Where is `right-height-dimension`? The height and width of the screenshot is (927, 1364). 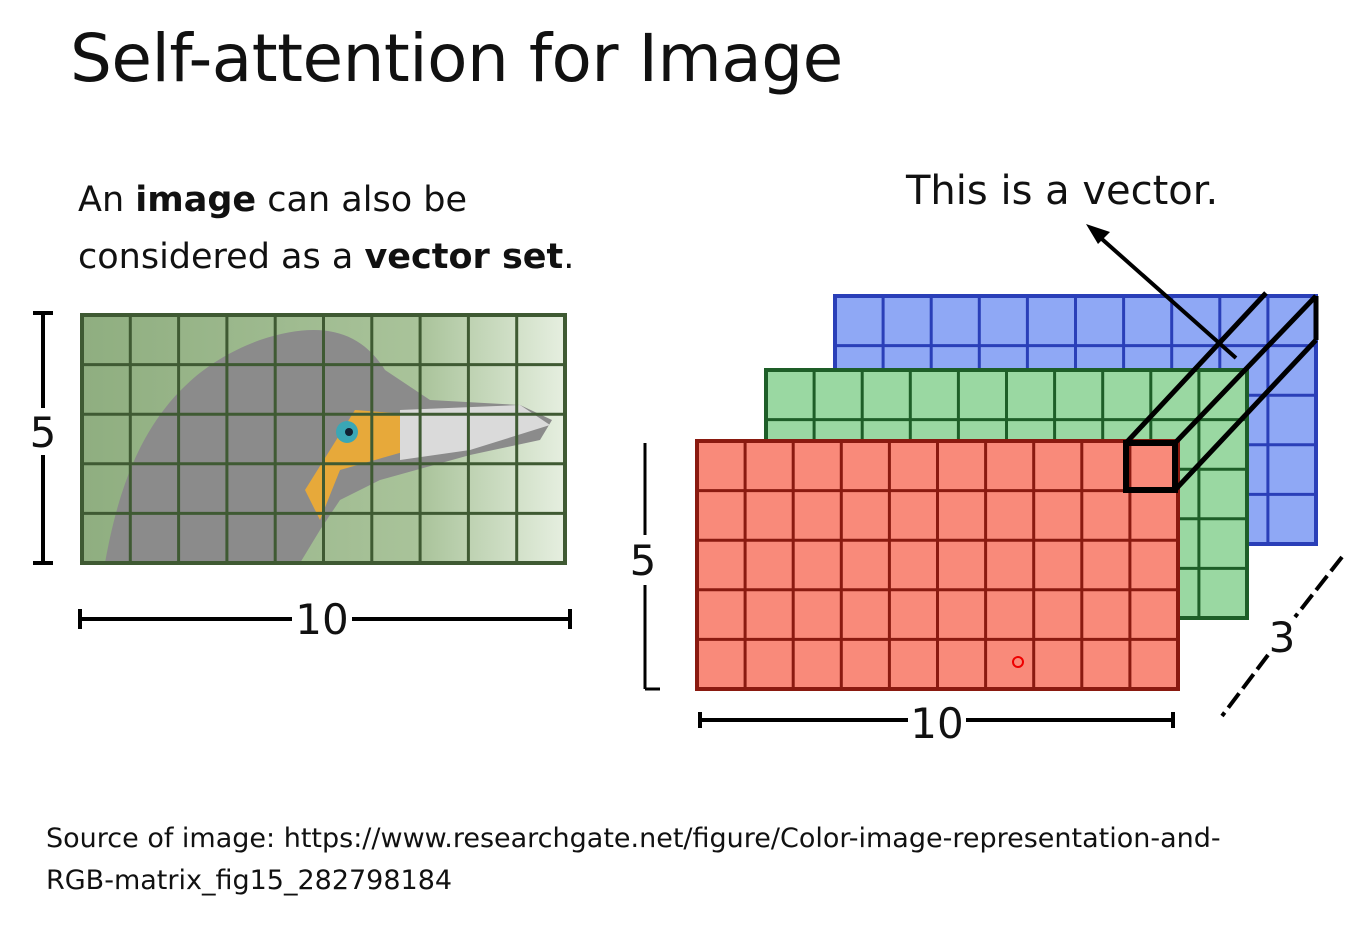
right-height-dimension is located at coordinates (651, 567).